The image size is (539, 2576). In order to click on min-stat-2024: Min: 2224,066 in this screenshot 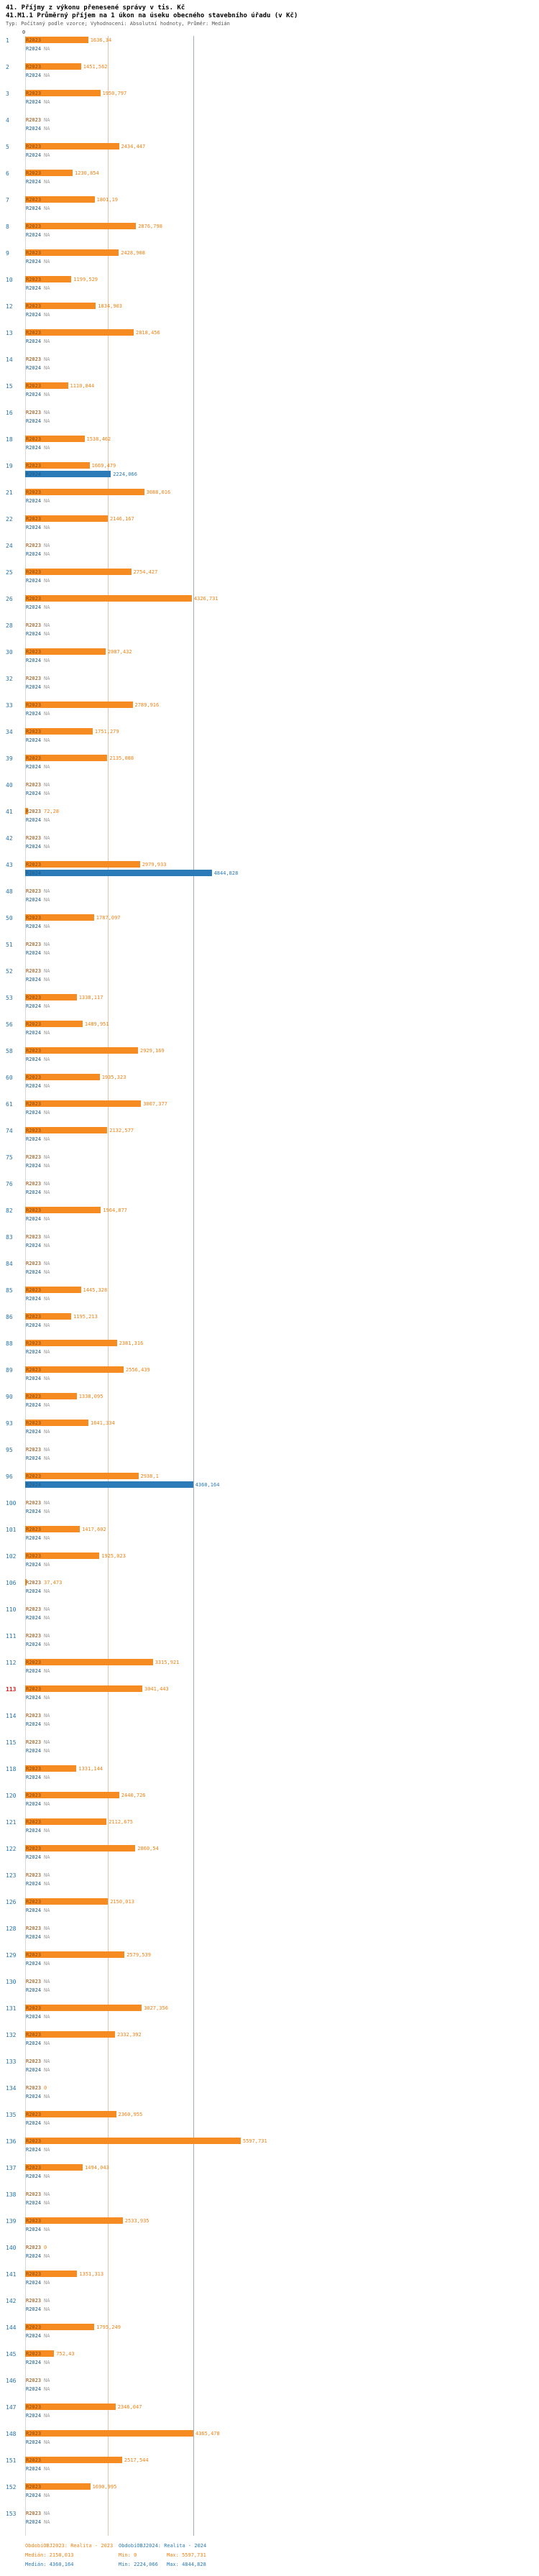, I will do `click(138, 2564)`.